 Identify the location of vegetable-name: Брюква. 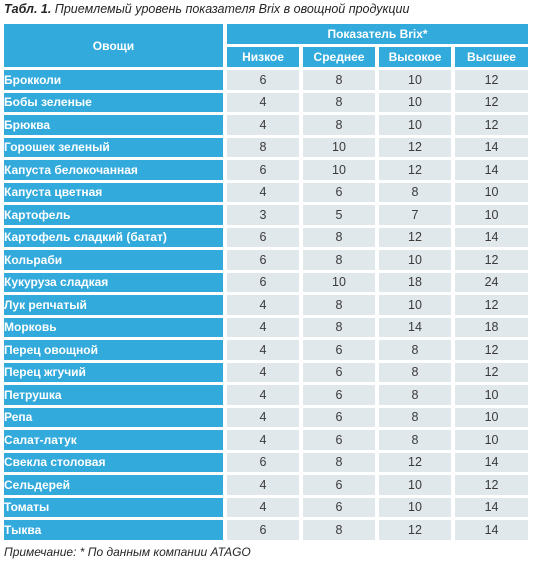
(113, 125).